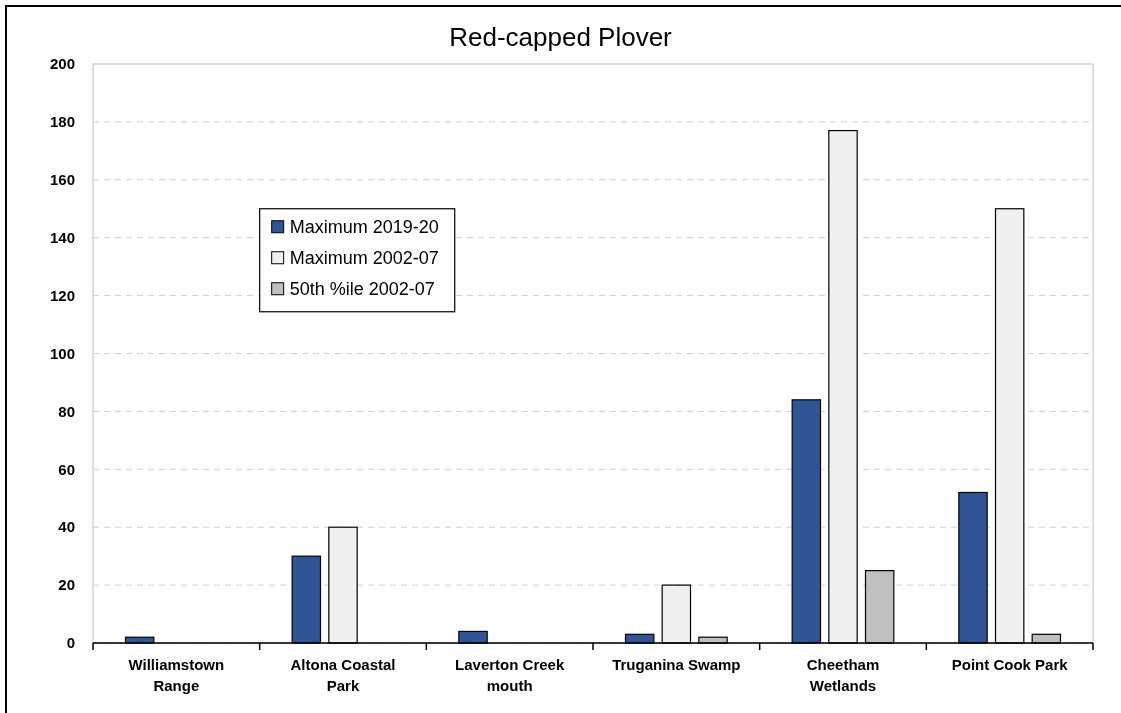 The height and width of the screenshot is (713, 1121). I want to click on legend-label: Maximum 2019-20, so click(364, 227).